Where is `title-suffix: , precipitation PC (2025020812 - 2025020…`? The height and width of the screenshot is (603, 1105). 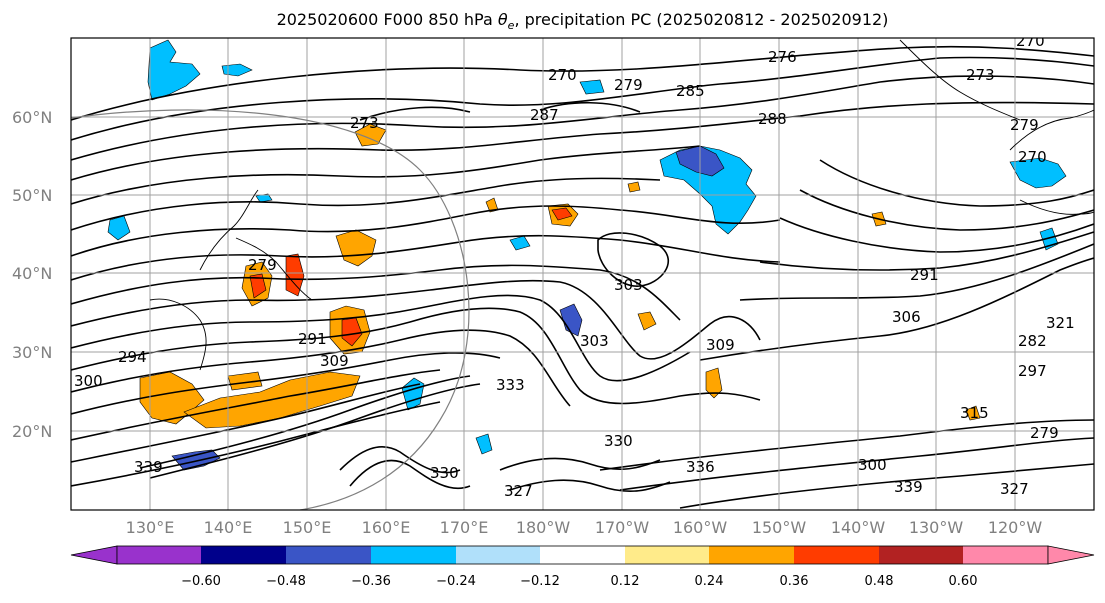 title-suffix: , precipitation PC (2025020812 - 2025020… is located at coordinates (701, 19).